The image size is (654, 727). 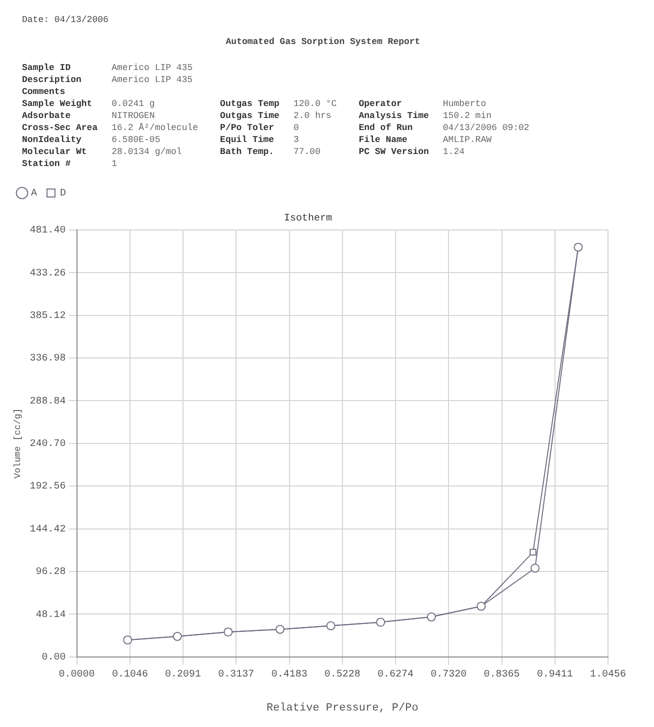 What do you see at coordinates (236, 674) in the screenshot?
I see `x-tick-label: 0.3137` at bounding box center [236, 674].